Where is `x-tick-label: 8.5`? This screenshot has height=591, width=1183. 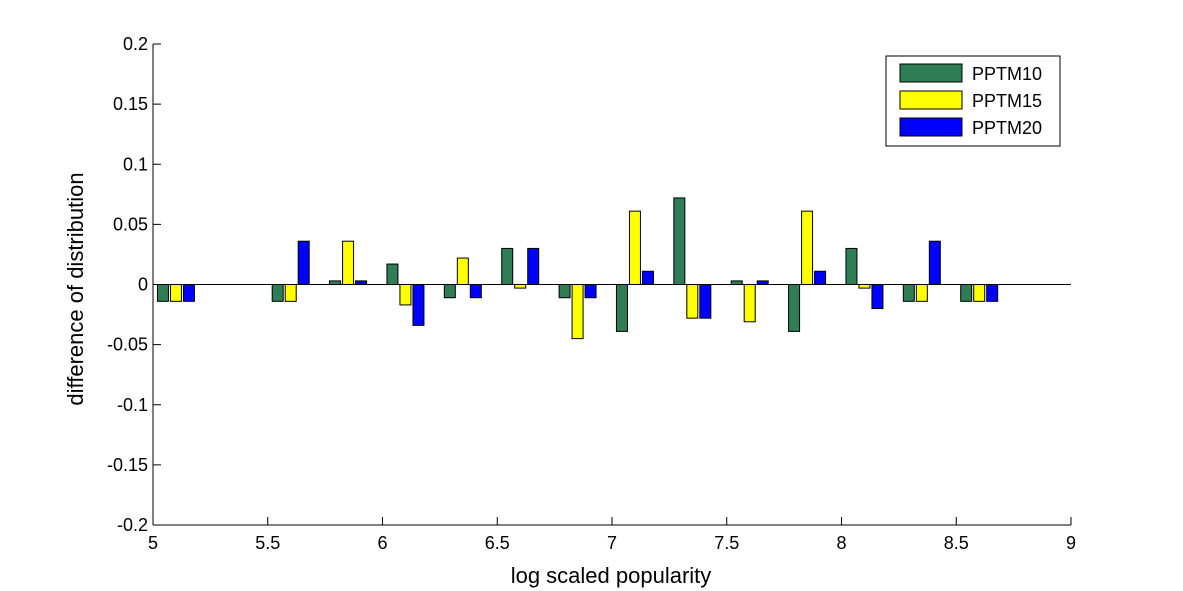
x-tick-label: 8.5 is located at coordinates (956, 543).